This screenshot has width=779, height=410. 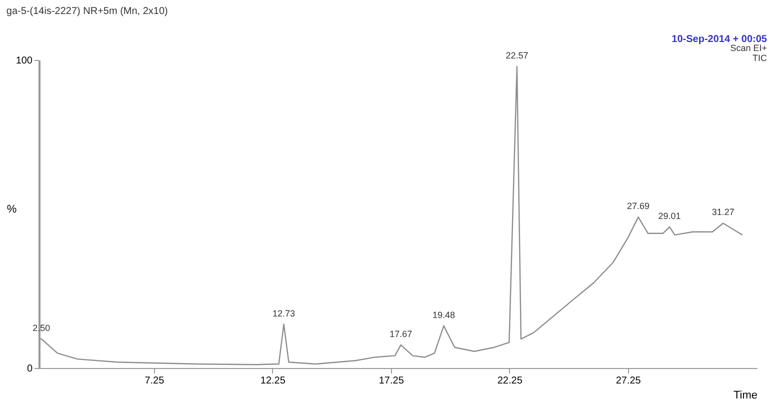 What do you see at coordinates (87, 11) in the screenshot?
I see `chart-title: ga-5-(14is-2227) NR+5m (Mn, 2x10)` at bounding box center [87, 11].